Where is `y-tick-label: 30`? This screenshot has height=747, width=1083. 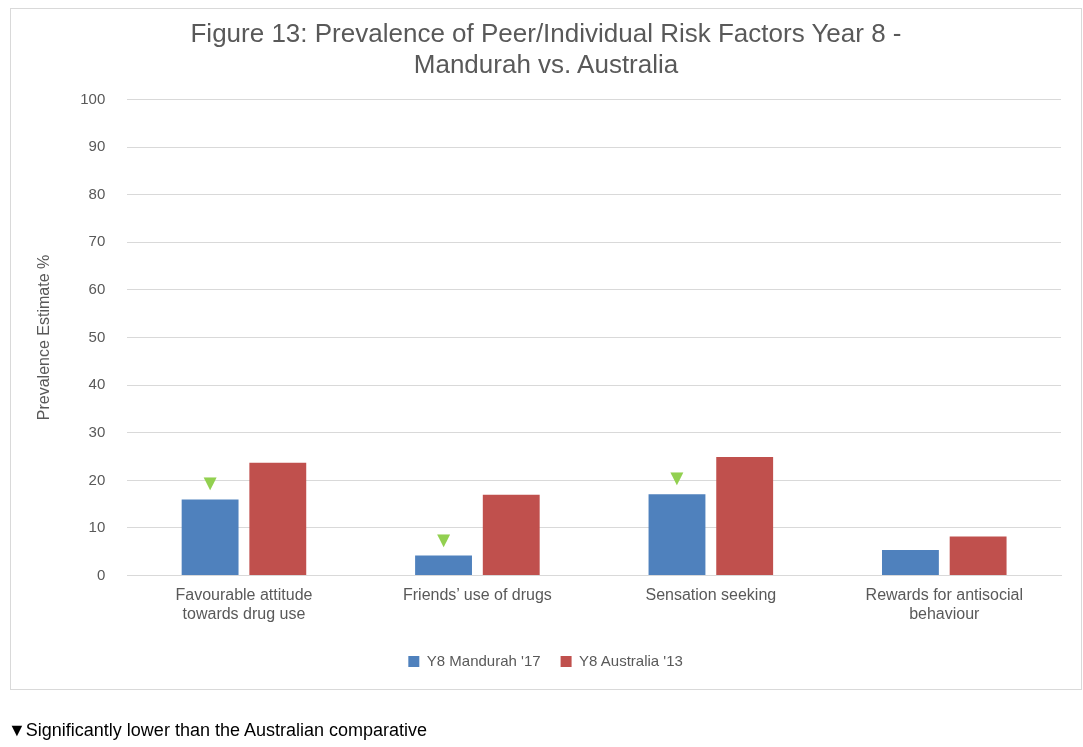
y-tick-label: 30 is located at coordinates (97, 431).